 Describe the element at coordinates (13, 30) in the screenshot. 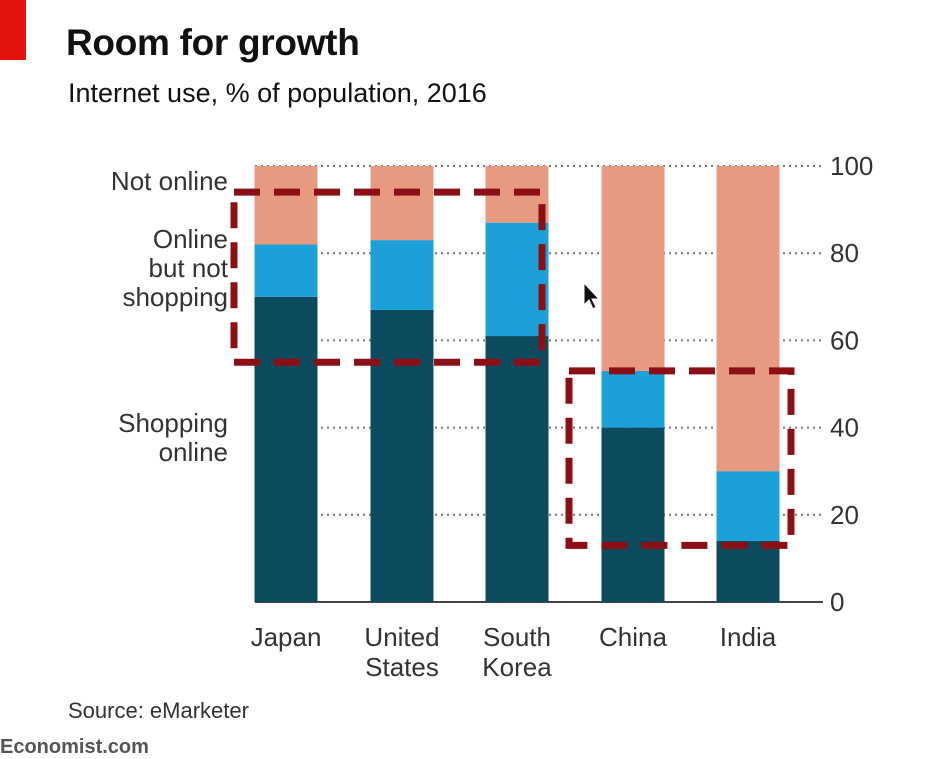

I see `brand-red-tab` at that location.